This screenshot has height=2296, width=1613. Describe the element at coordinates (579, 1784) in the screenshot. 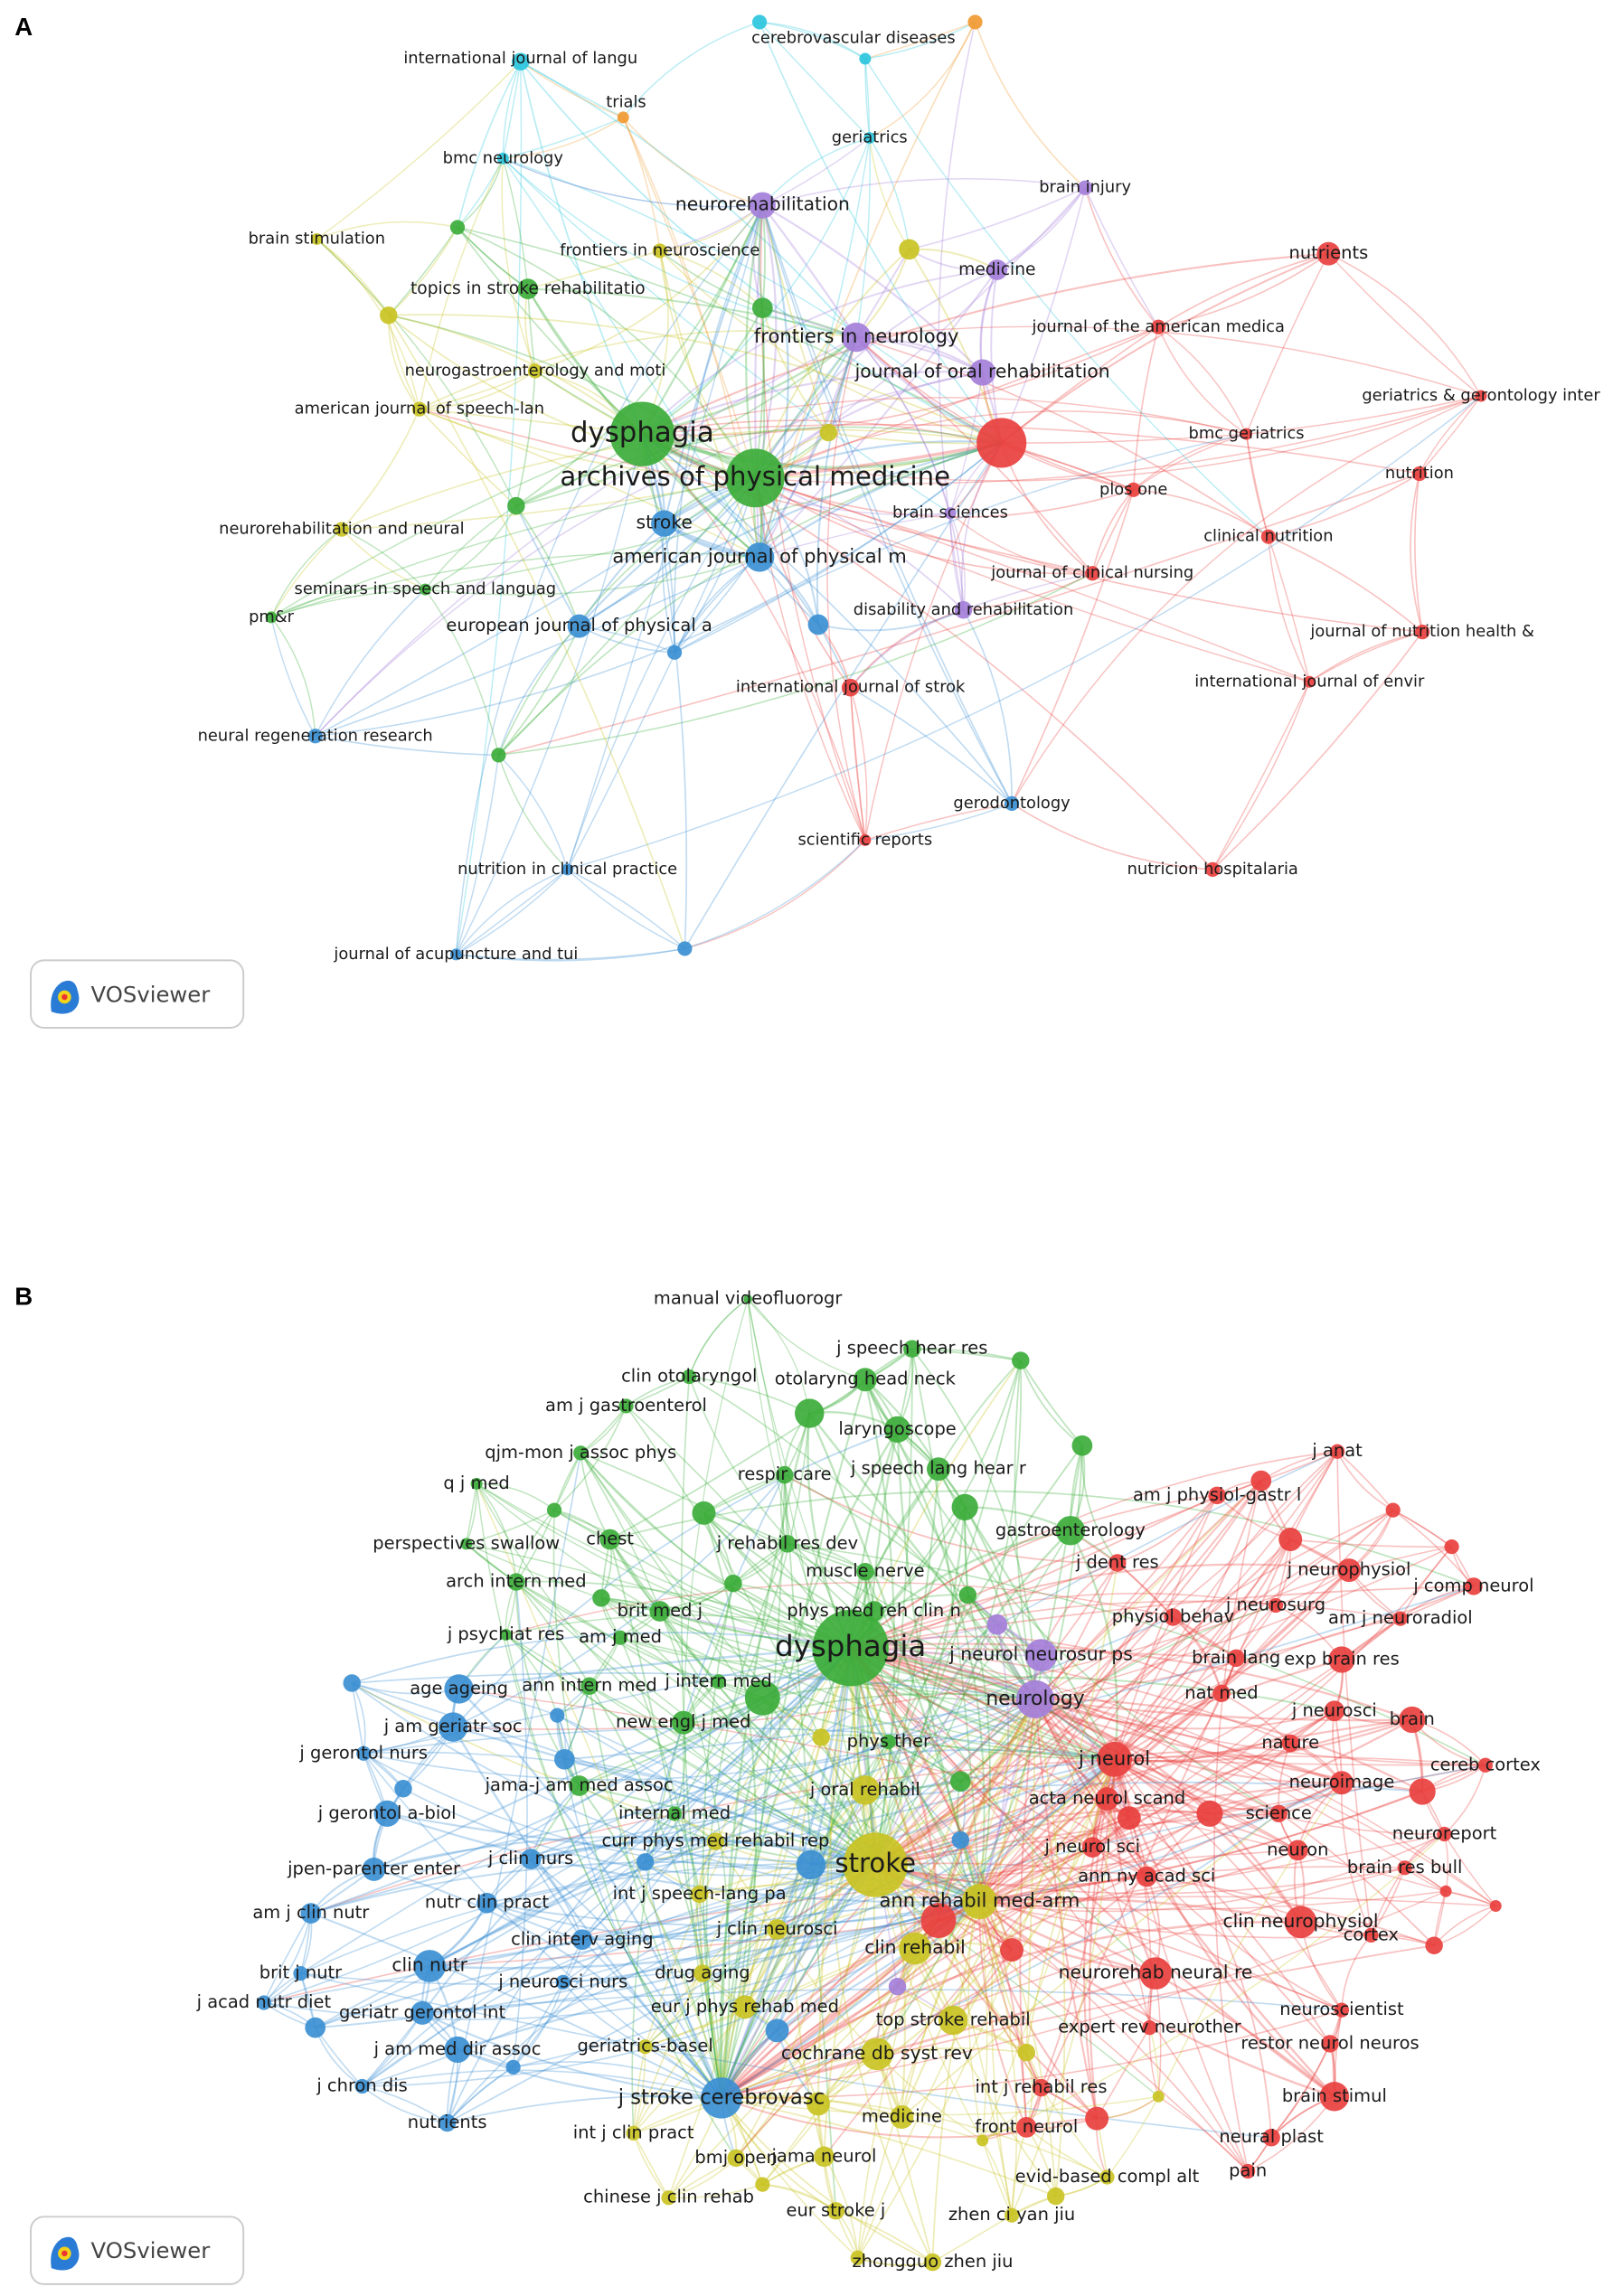

I see `node-label: jama-j am med assoc` at that location.